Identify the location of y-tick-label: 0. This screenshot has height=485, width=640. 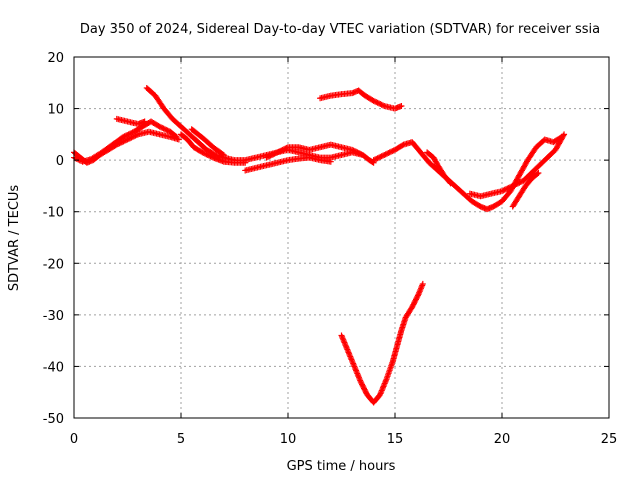
(60, 161).